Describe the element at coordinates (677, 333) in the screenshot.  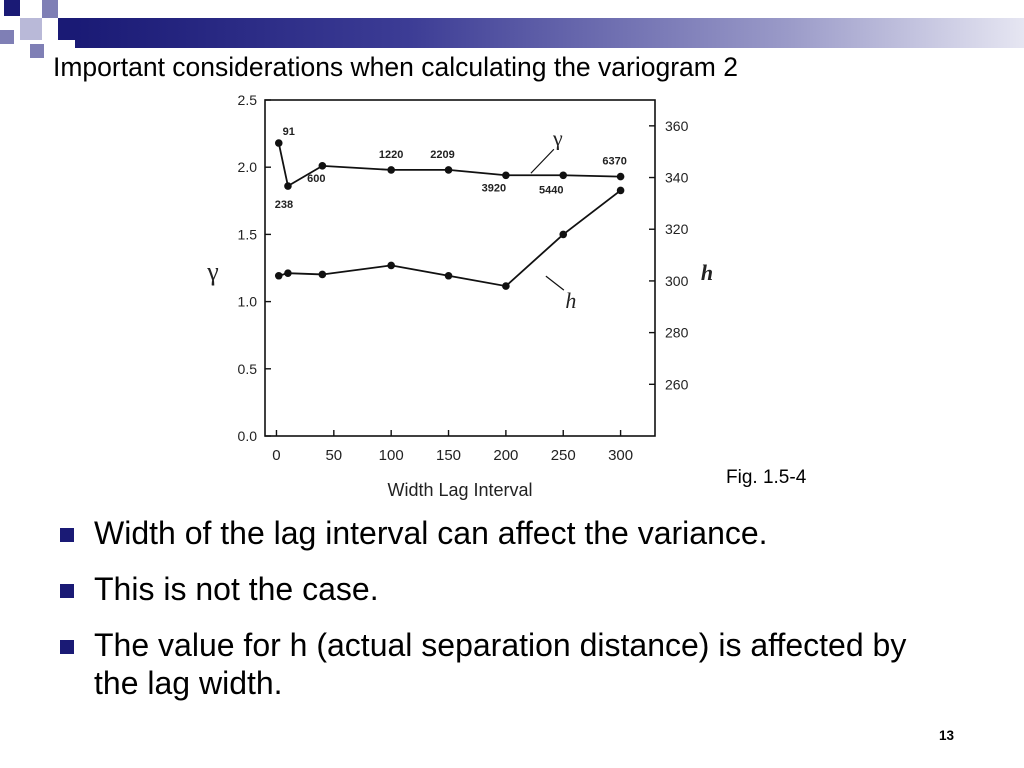
I see `y2-tick-label: 280` at that location.